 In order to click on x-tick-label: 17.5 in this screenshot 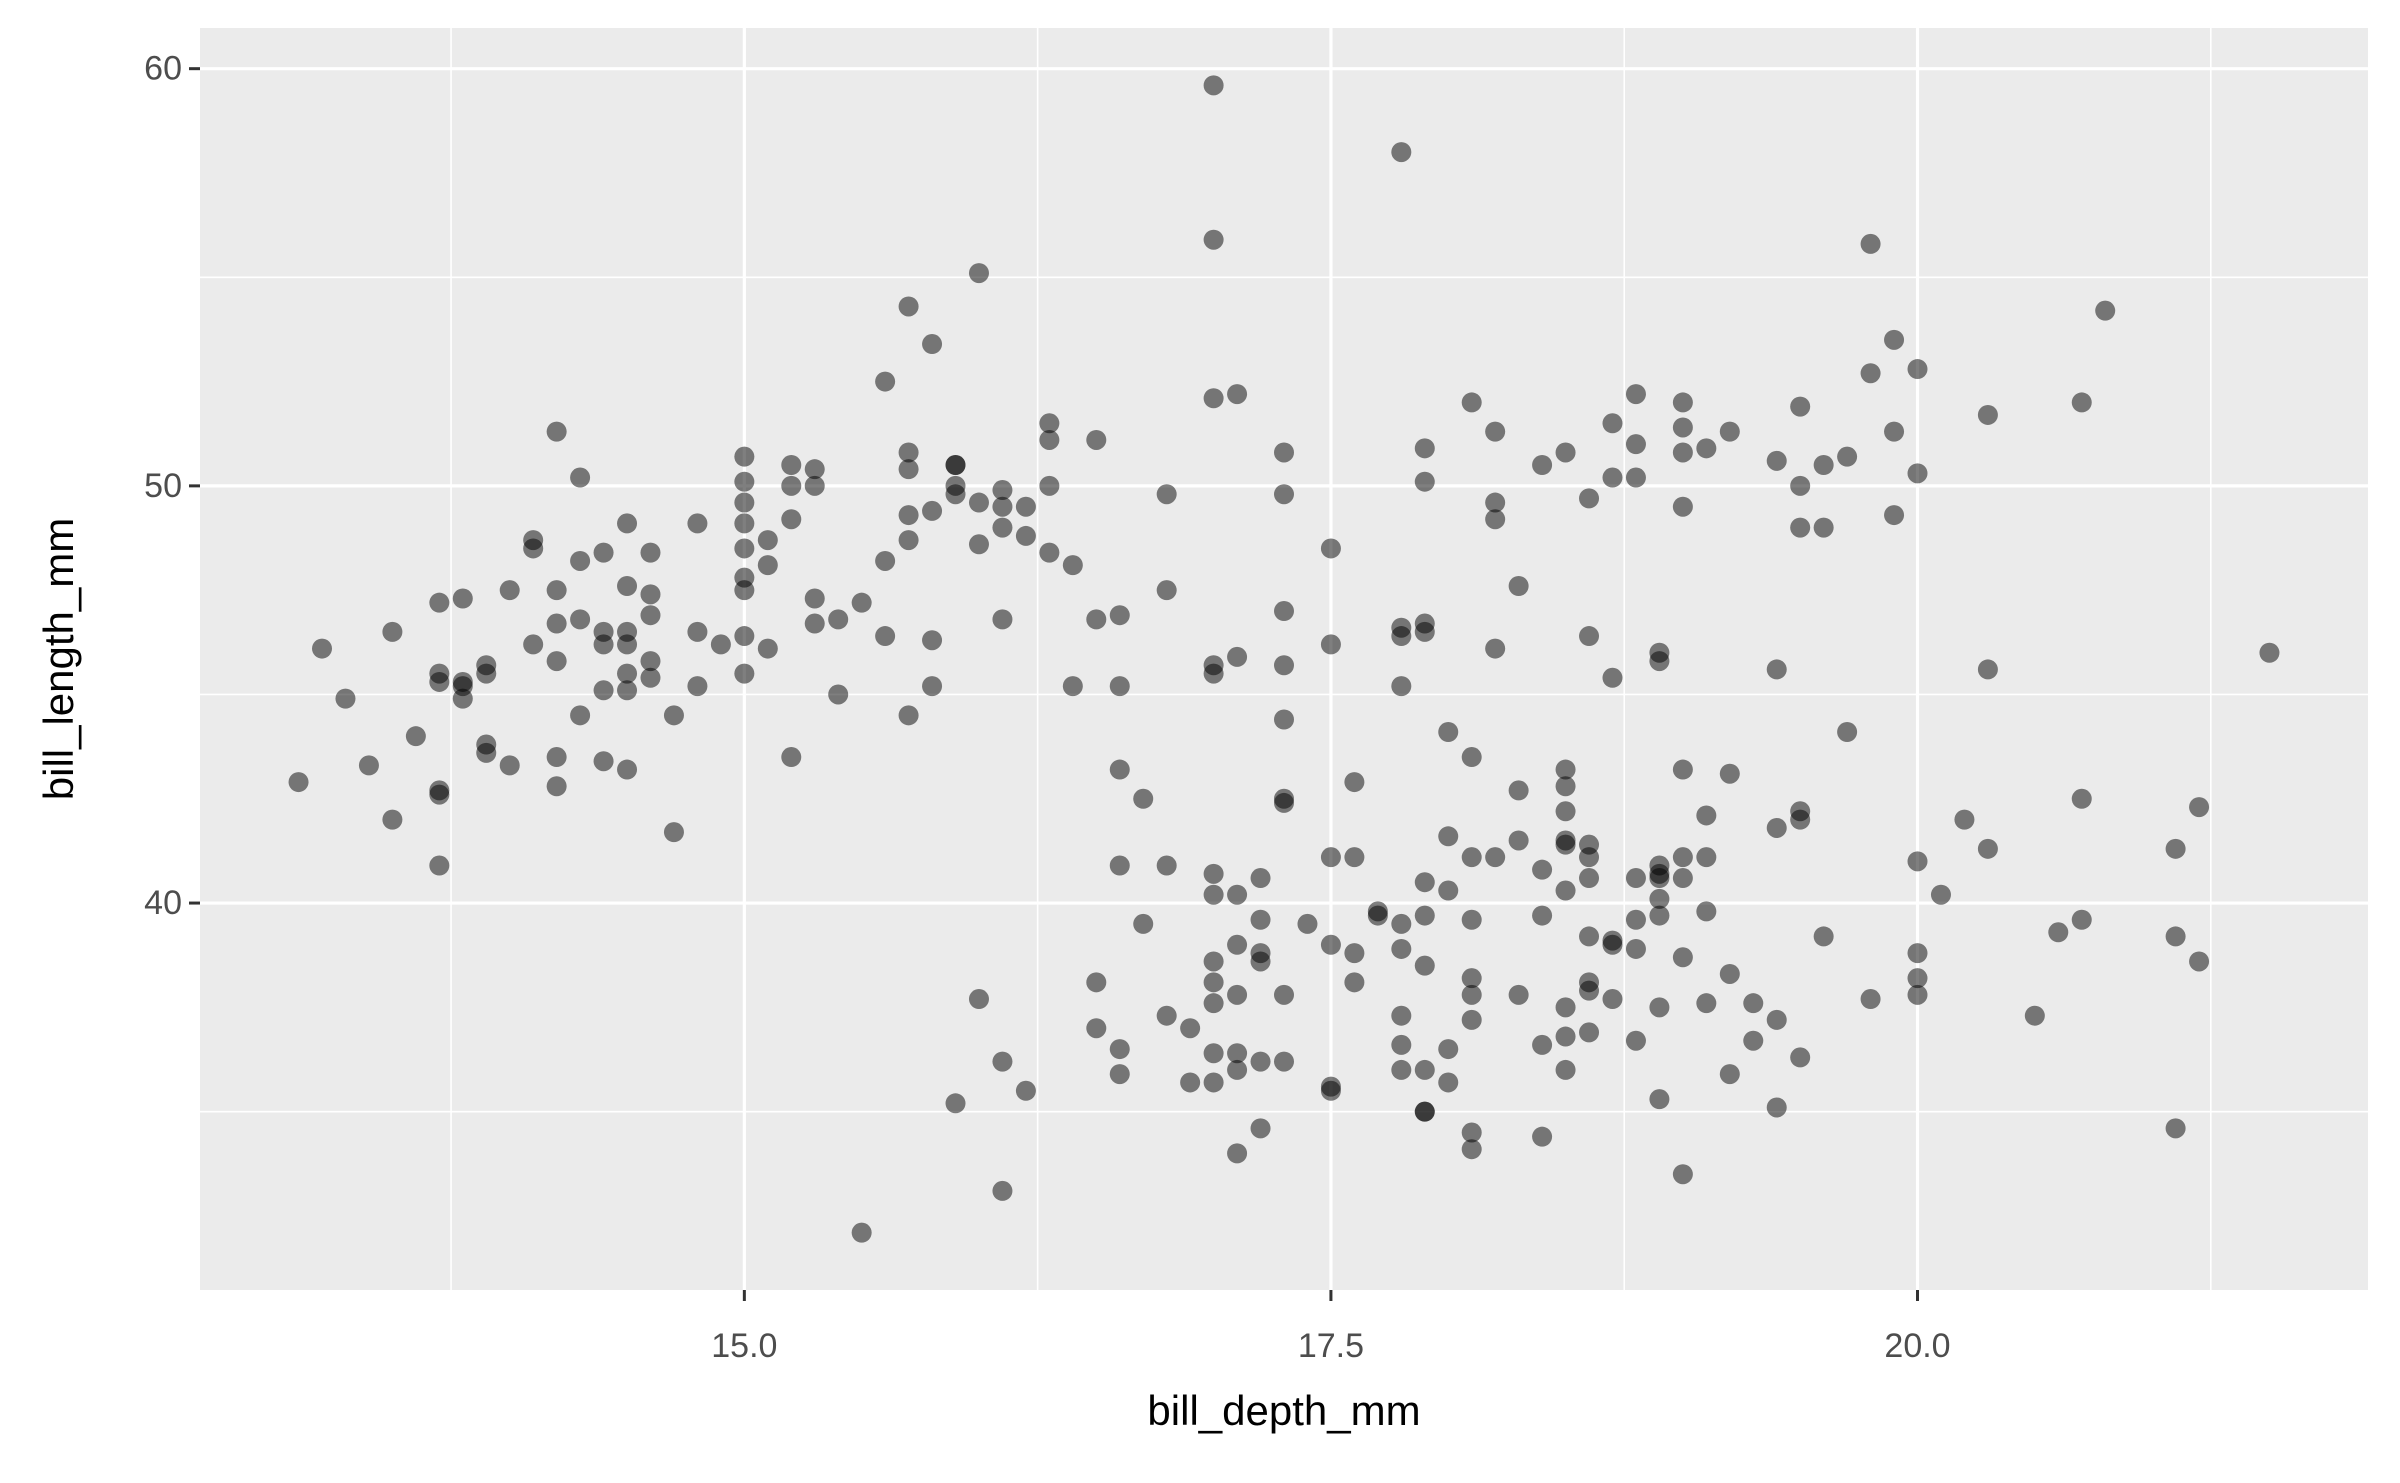, I will do `click(1331, 1346)`.